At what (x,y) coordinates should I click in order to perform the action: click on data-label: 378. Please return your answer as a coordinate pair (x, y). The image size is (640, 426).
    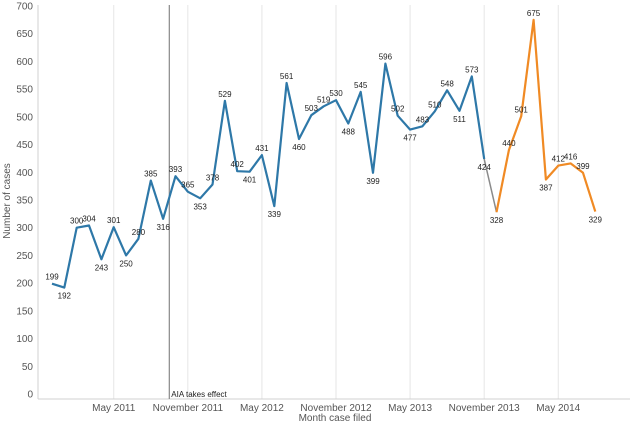
    Looking at the image, I should click on (213, 177).